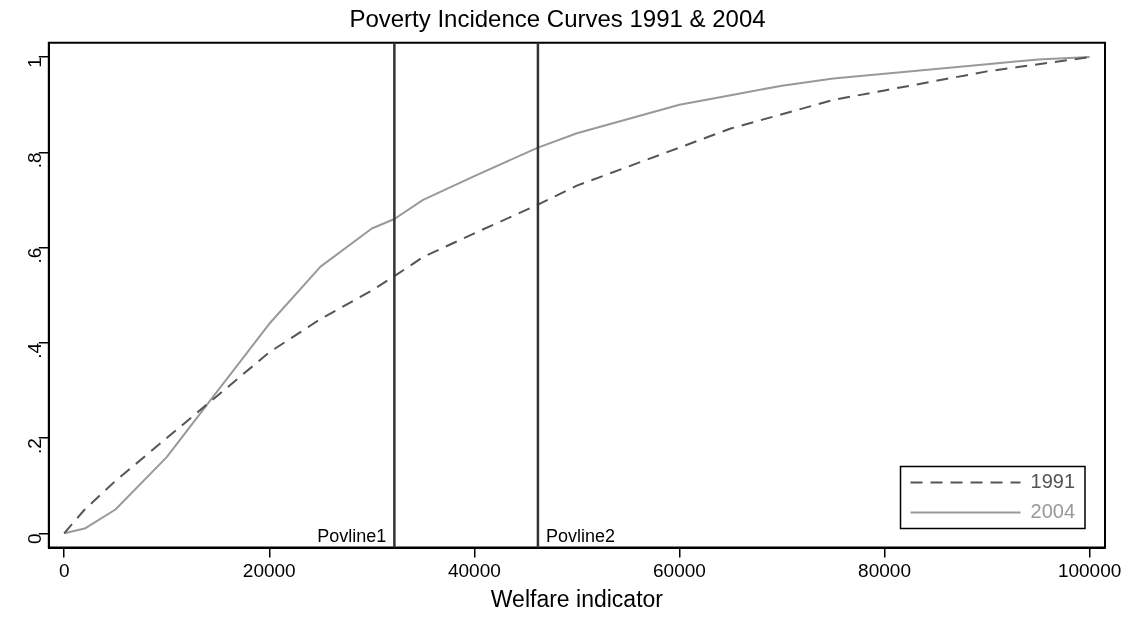 This screenshot has height=623, width=1135. I want to click on y-tick-label: .2, so click(35, 446).